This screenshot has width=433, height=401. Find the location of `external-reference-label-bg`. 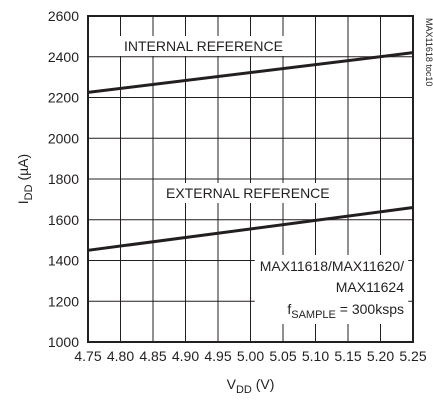

external-reference-label-bg is located at coordinates (248, 193).